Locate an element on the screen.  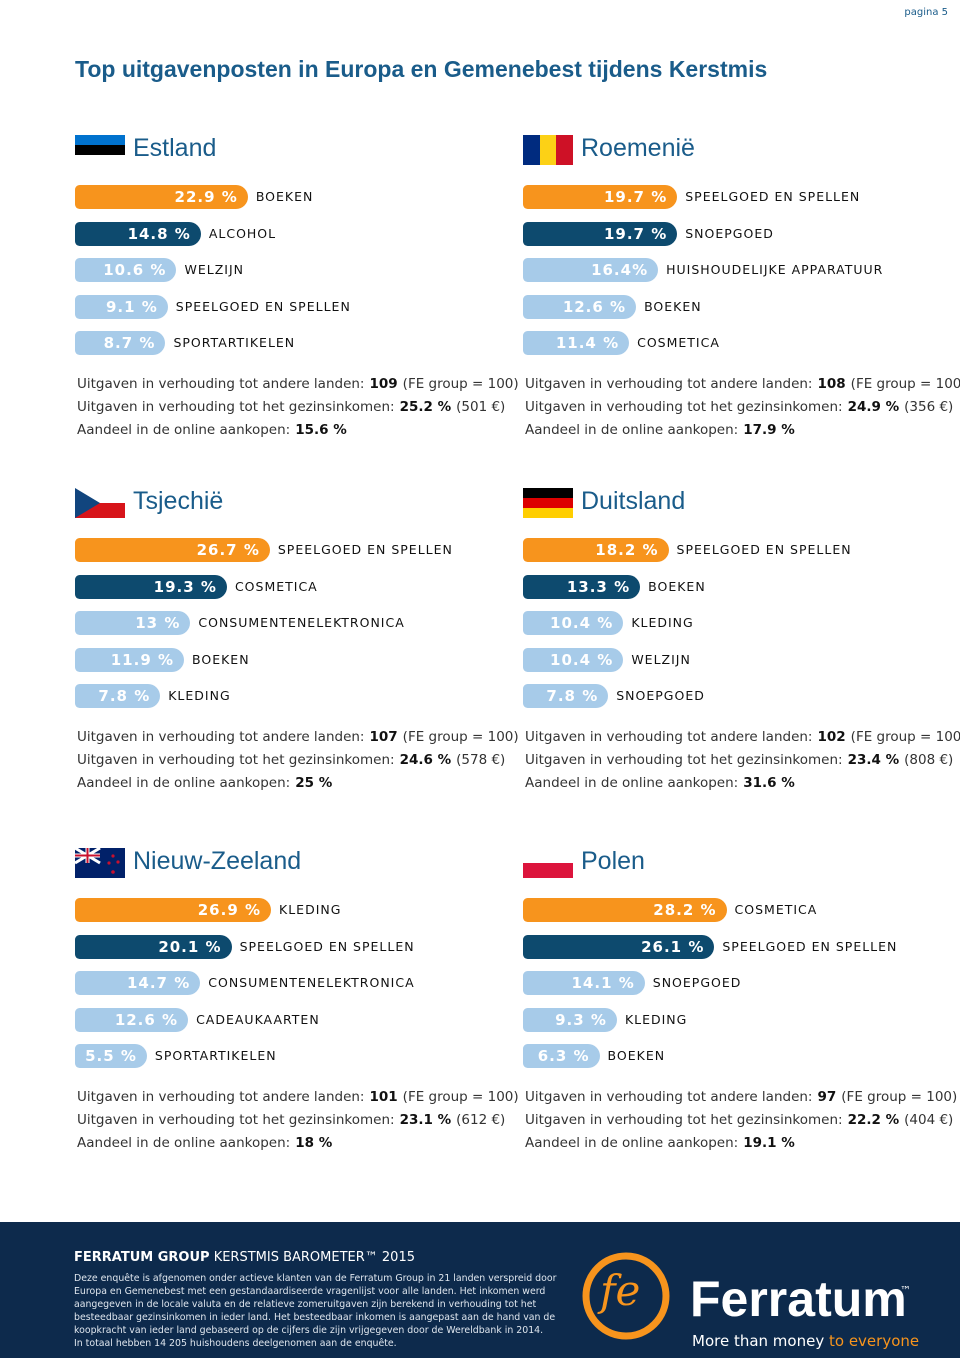
stat-suffix: (404 €) is located at coordinates (929, 1120).